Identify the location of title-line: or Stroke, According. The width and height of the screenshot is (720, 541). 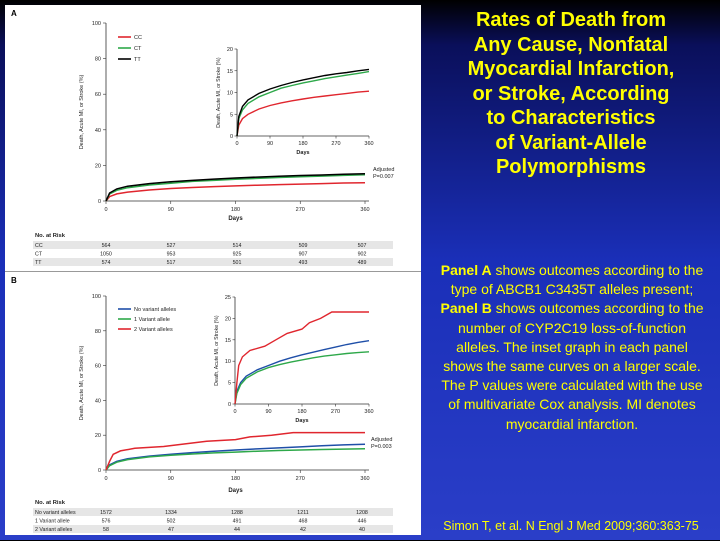
(571, 93).